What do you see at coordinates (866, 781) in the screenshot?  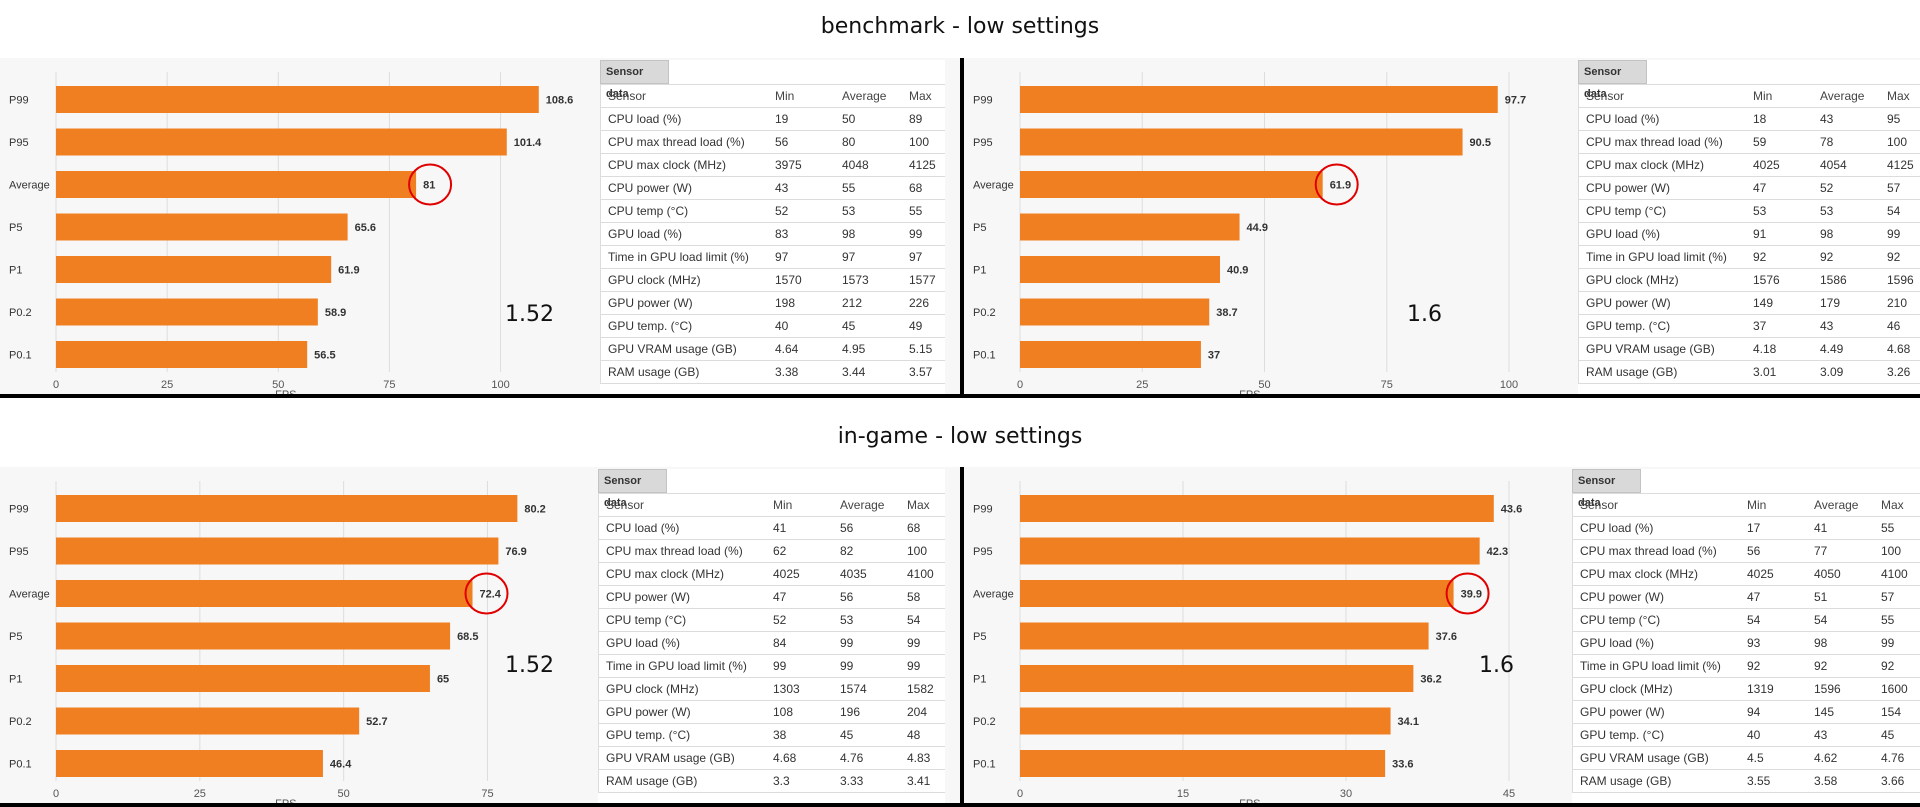 I see `sensor-cell: 3.33` at bounding box center [866, 781].